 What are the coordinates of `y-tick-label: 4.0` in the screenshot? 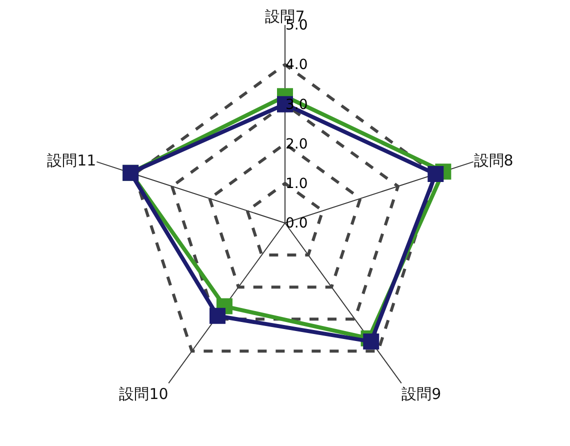 It's located at (297, 65).